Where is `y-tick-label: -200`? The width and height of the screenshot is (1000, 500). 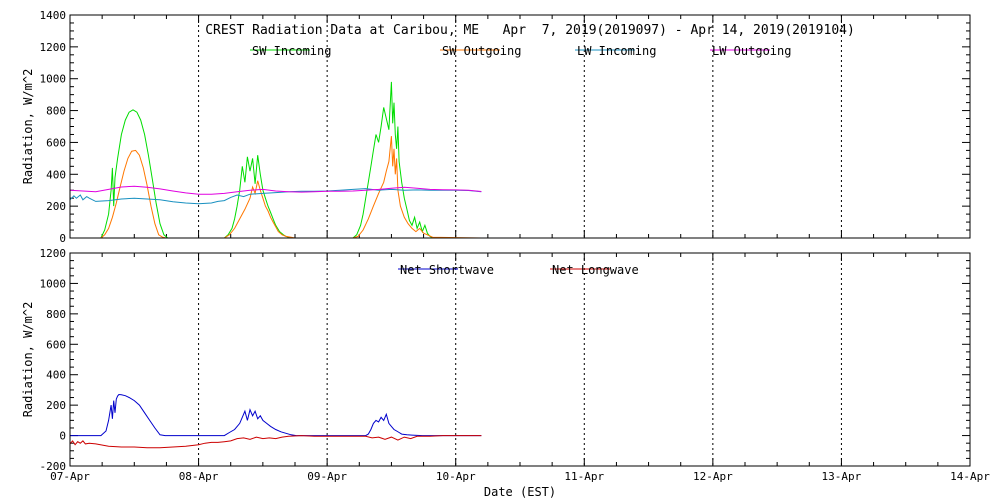
y-tick-label: -200 is located at coordinates (53, 466).